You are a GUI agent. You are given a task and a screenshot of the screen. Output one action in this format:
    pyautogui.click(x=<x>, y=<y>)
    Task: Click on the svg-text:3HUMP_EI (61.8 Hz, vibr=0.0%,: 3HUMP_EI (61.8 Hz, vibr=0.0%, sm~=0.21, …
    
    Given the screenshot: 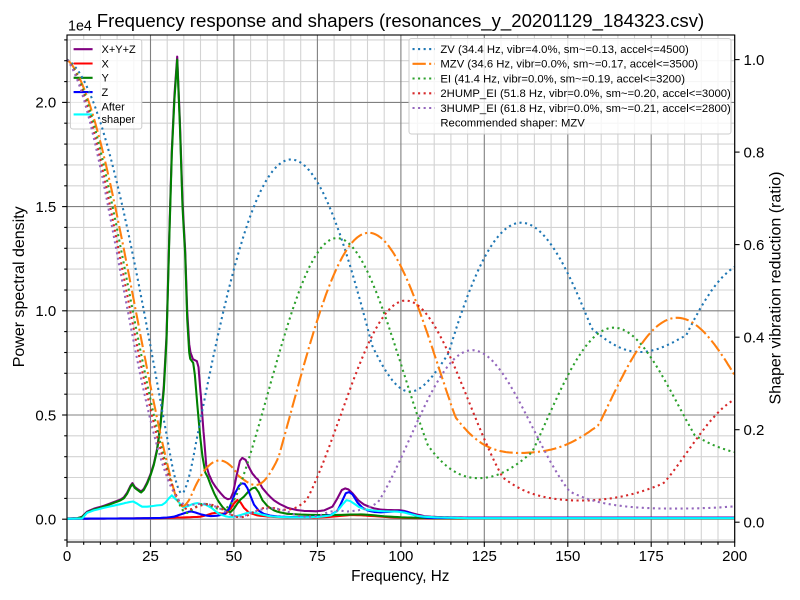 What is the action you would take?
    pyautogui.click(x=585, y=109)
    